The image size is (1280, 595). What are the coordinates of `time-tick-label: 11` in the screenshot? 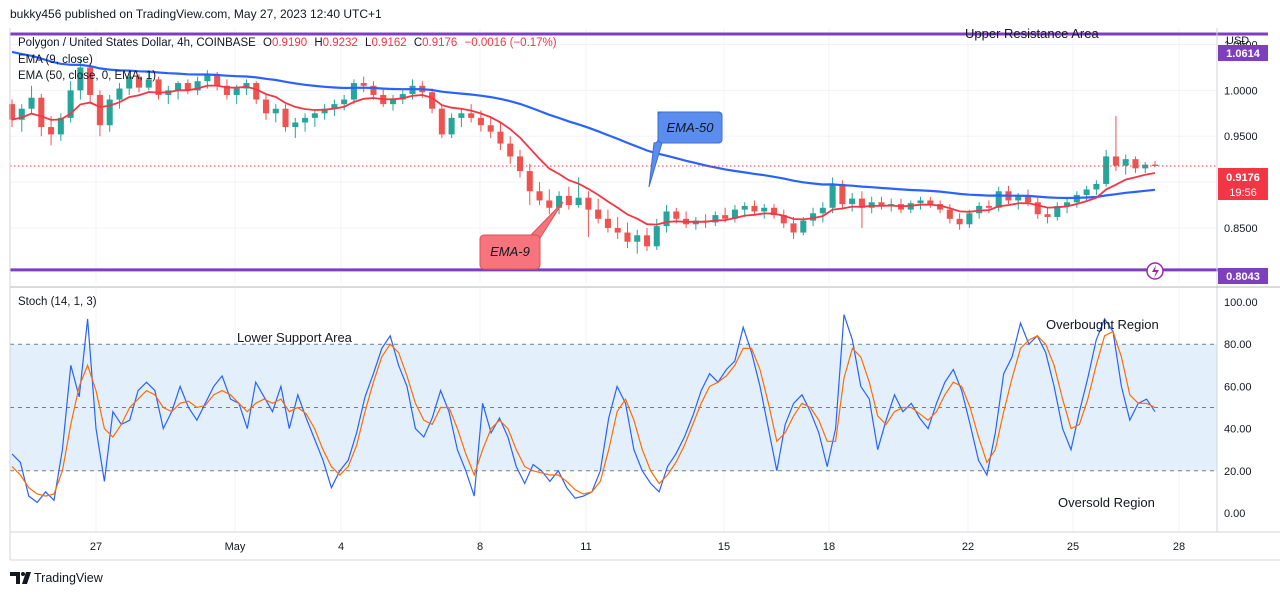 It's located at (585, 547).